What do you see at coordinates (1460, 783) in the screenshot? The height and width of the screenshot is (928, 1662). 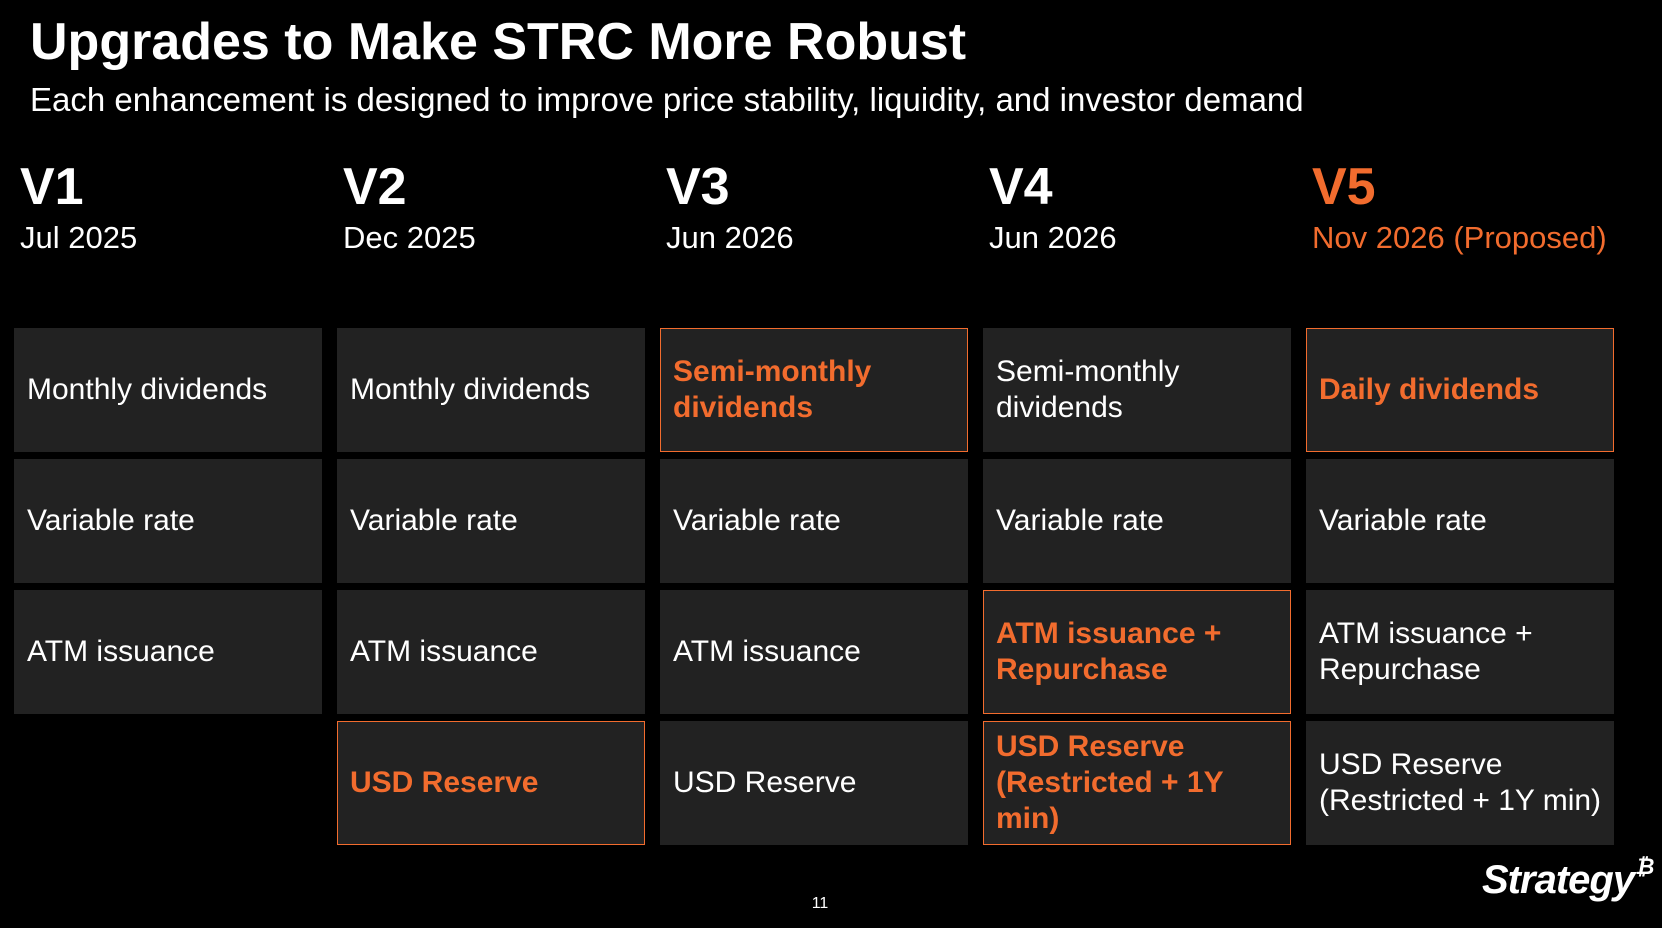 I see `feature-cell-v5-reserve: USD Reserve (Restricted + 1Y min)` at bounding box center [1460, 783].